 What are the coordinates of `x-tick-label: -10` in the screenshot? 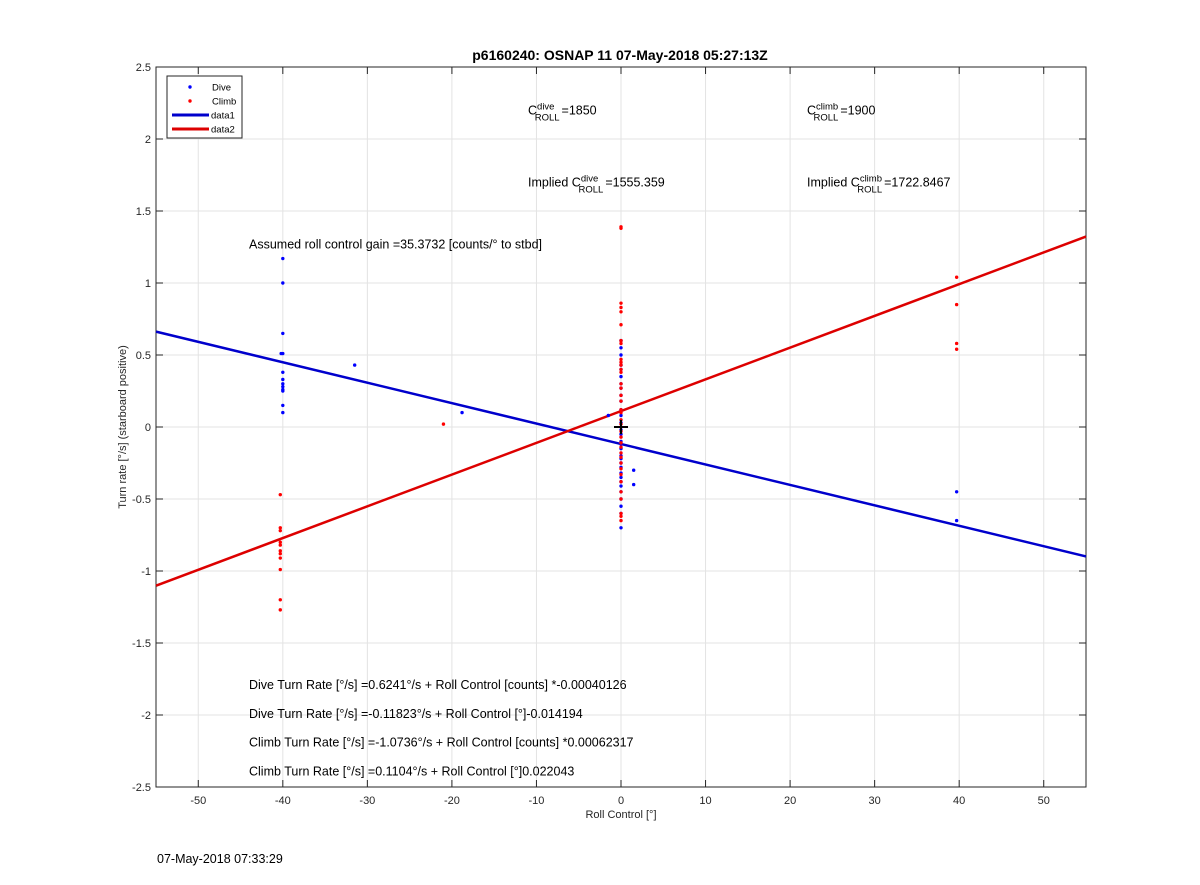 It's located at (537, 801).